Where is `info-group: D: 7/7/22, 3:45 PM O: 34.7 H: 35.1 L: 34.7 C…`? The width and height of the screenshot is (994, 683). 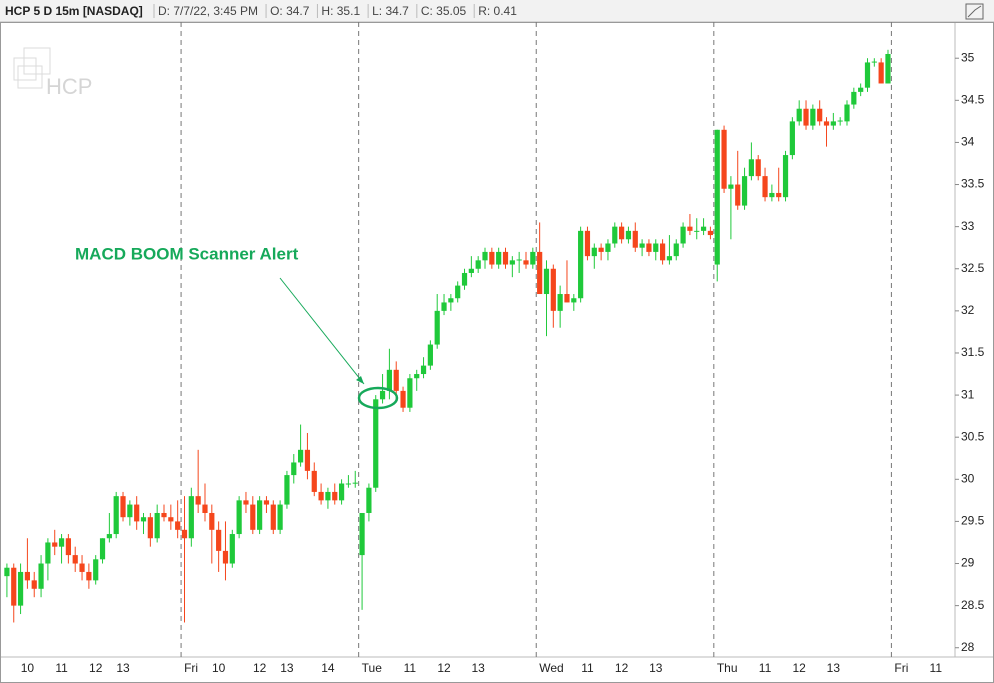
info-group: D: 7/7/22, 3:45 PM O: 34.7 H: 35.1 L: 34.7 C… is located at coordinates (335, 11).